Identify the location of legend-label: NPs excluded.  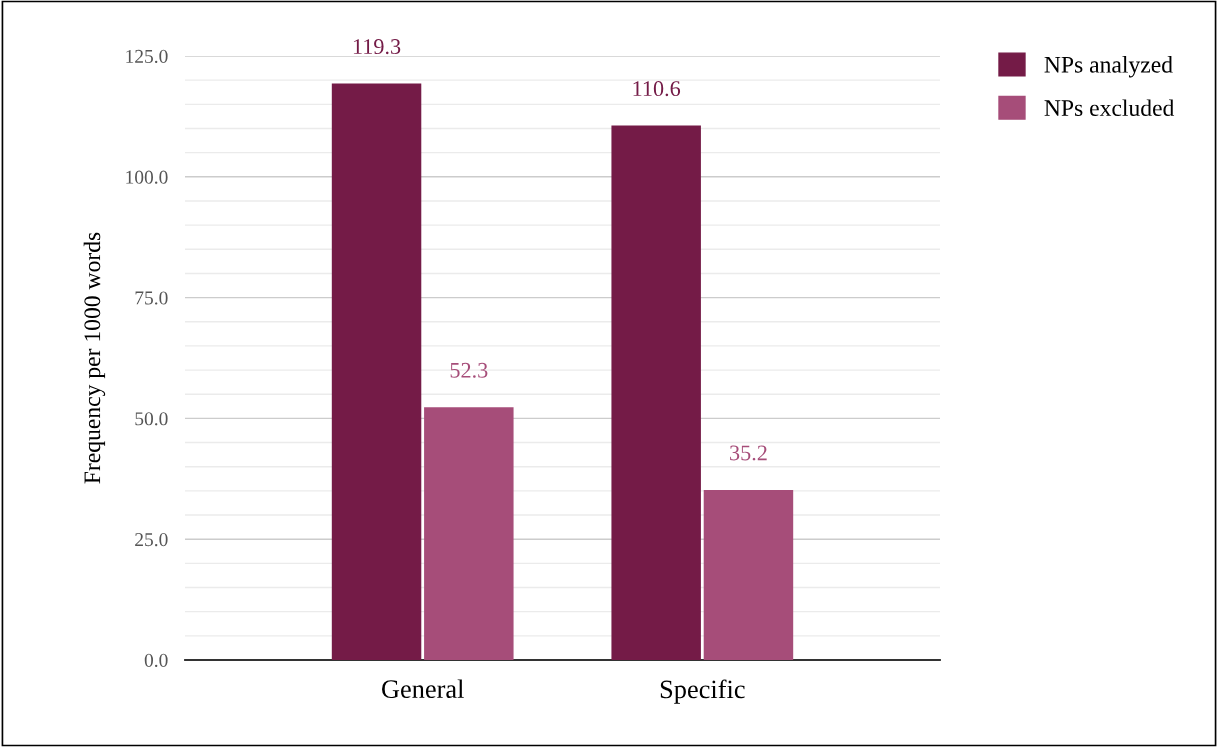
(1109, 108).